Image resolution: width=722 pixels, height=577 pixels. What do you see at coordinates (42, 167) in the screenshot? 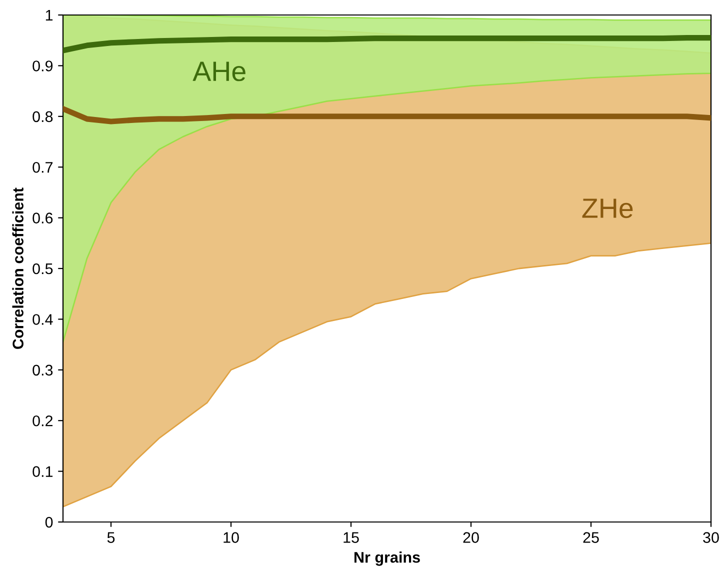
I see `y-tick-label: 0.7` at bounding box center [42, 167].